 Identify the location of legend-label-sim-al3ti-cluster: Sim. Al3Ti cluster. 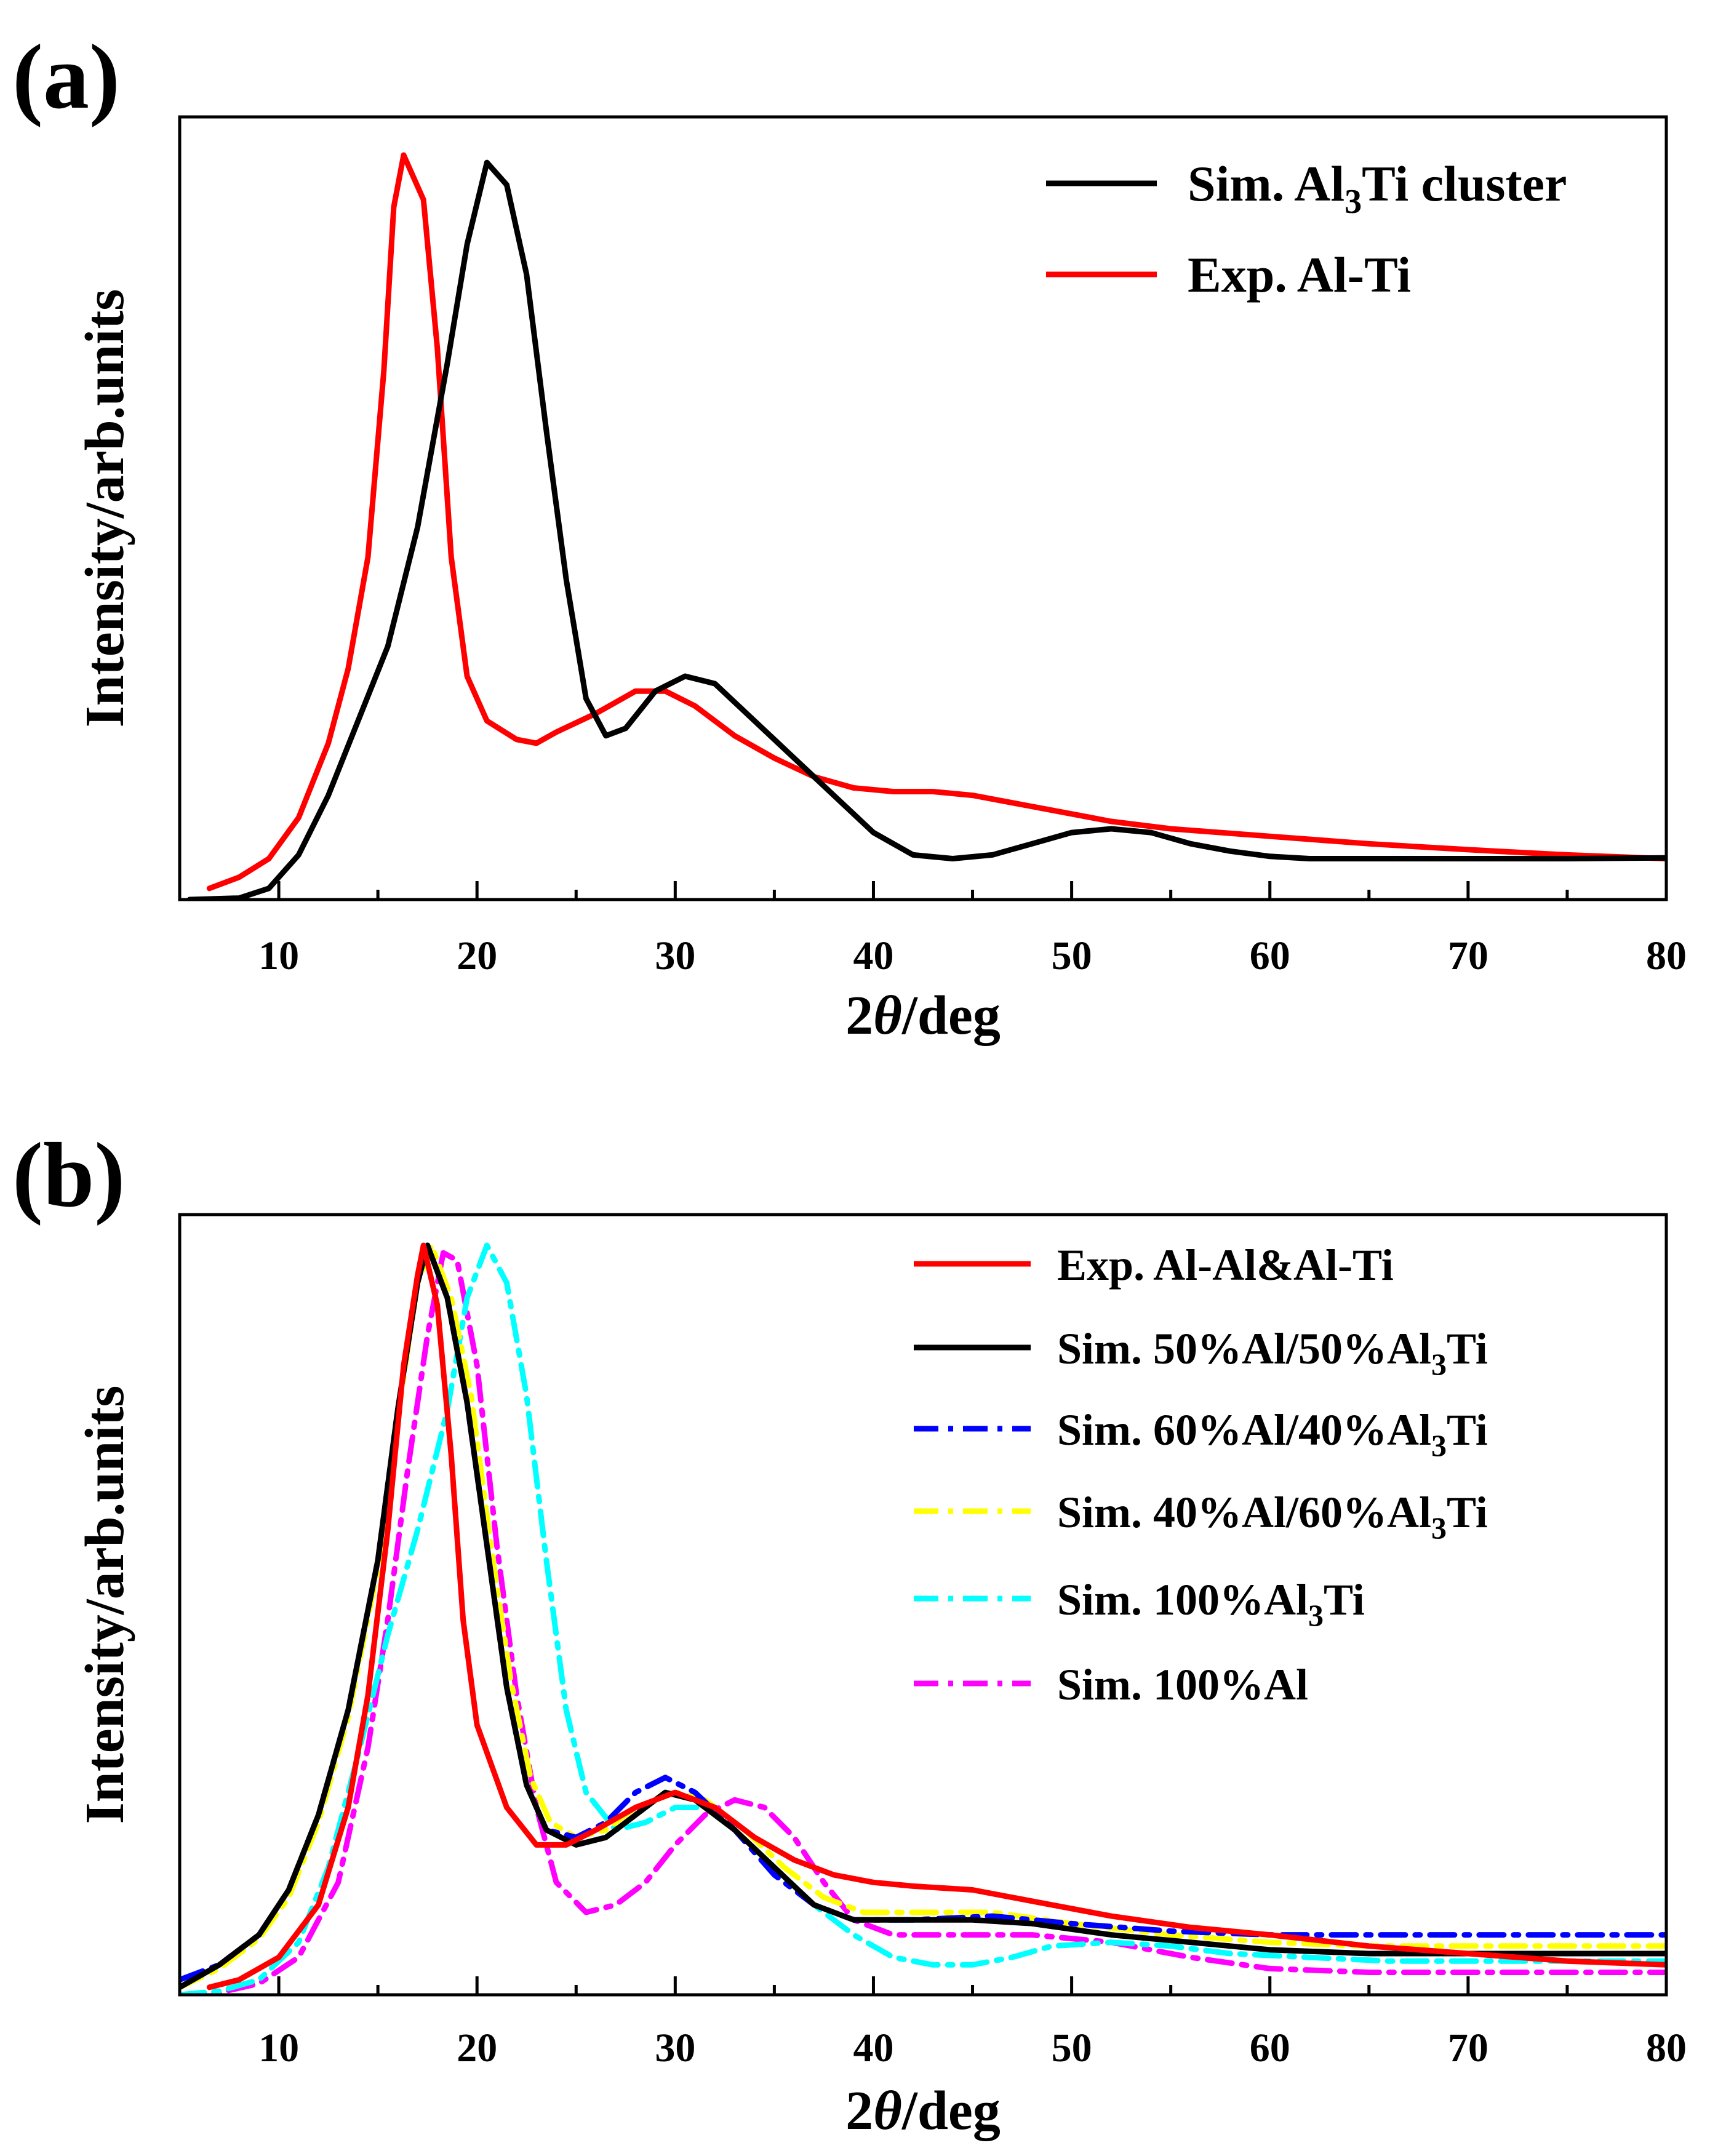
(1378, 188).